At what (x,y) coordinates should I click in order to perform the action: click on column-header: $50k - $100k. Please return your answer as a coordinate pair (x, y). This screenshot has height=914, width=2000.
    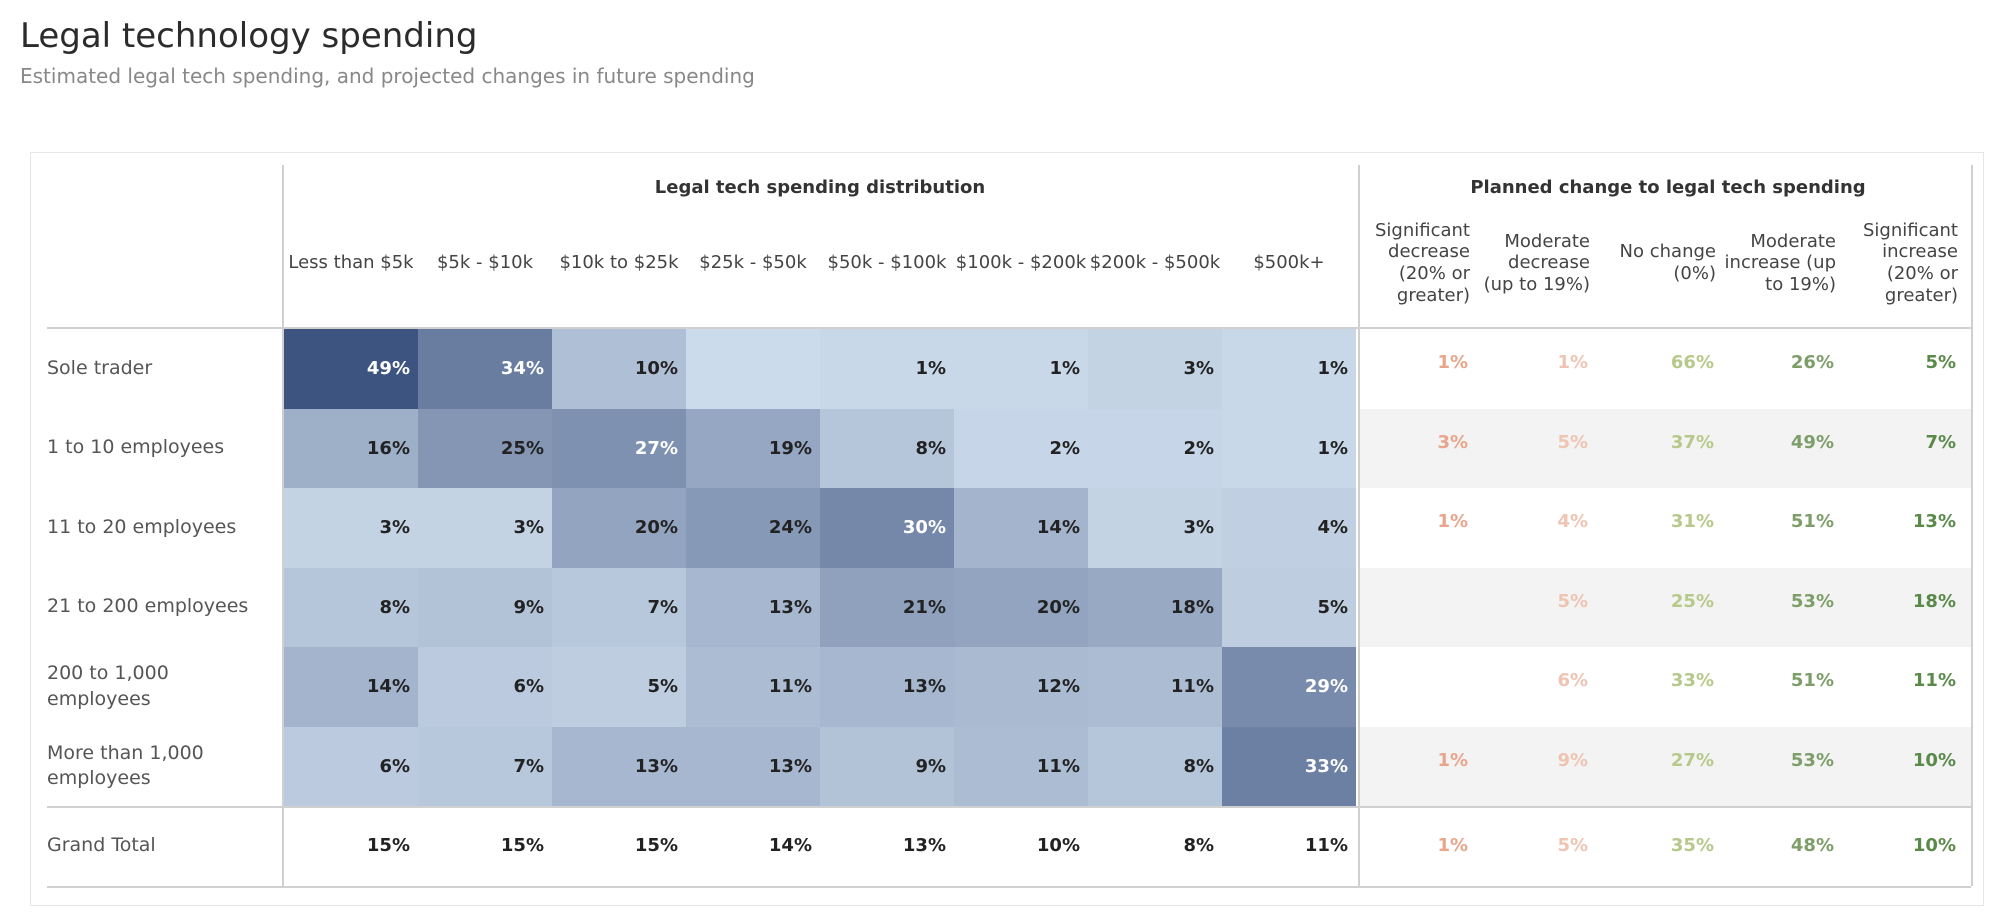
    Looking at the image, I should click on (887, 263).